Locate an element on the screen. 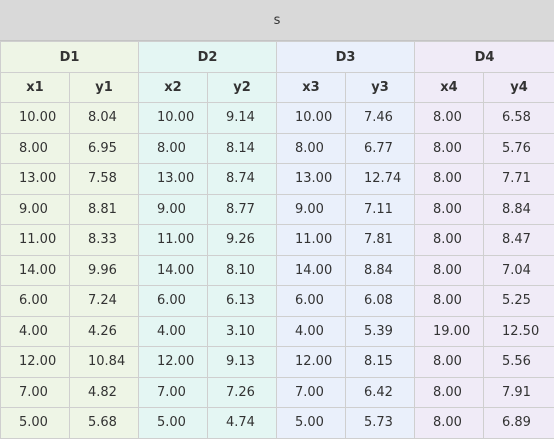  table-cell-y1: 5.68 is located at coordinates (104, 423).